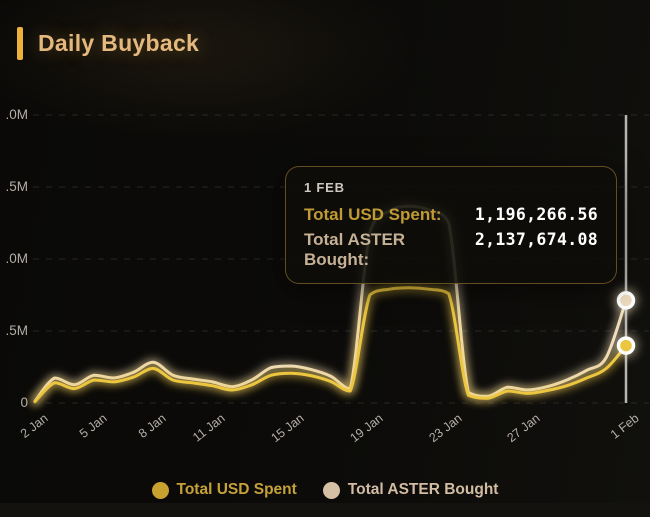 This screenshot has width=650, height=517. I want to click on tooltip-aster-value: 2,137,674.08, so click(536, 239).